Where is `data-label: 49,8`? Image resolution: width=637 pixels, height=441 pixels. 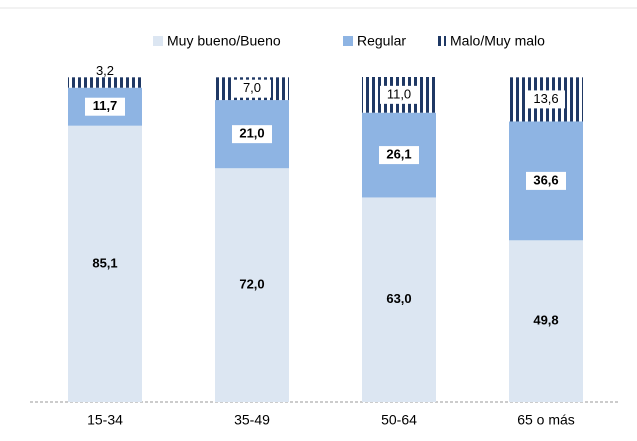 data-label: 49,8 is located at coordinates (545, 320).